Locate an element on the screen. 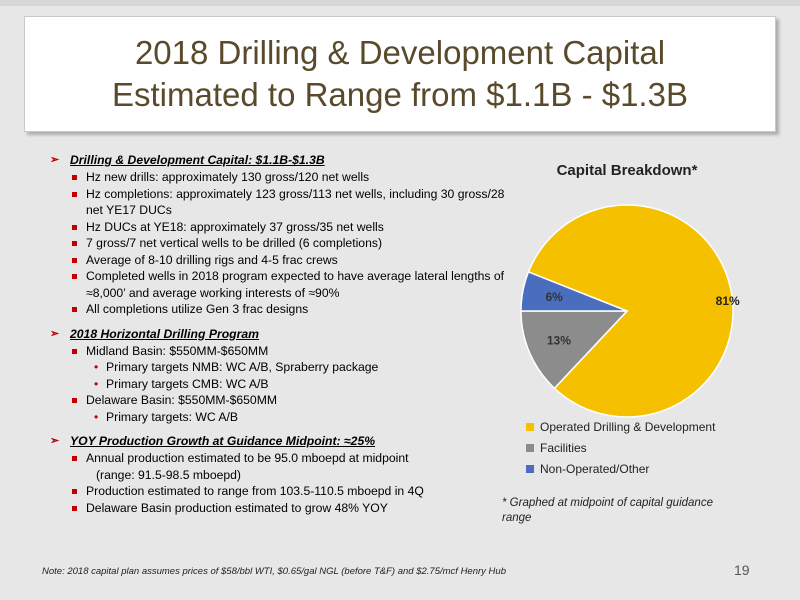 The height and width of the screenshot is (600, 800). legend-item: Facilities is located at coordinates (620, 447).